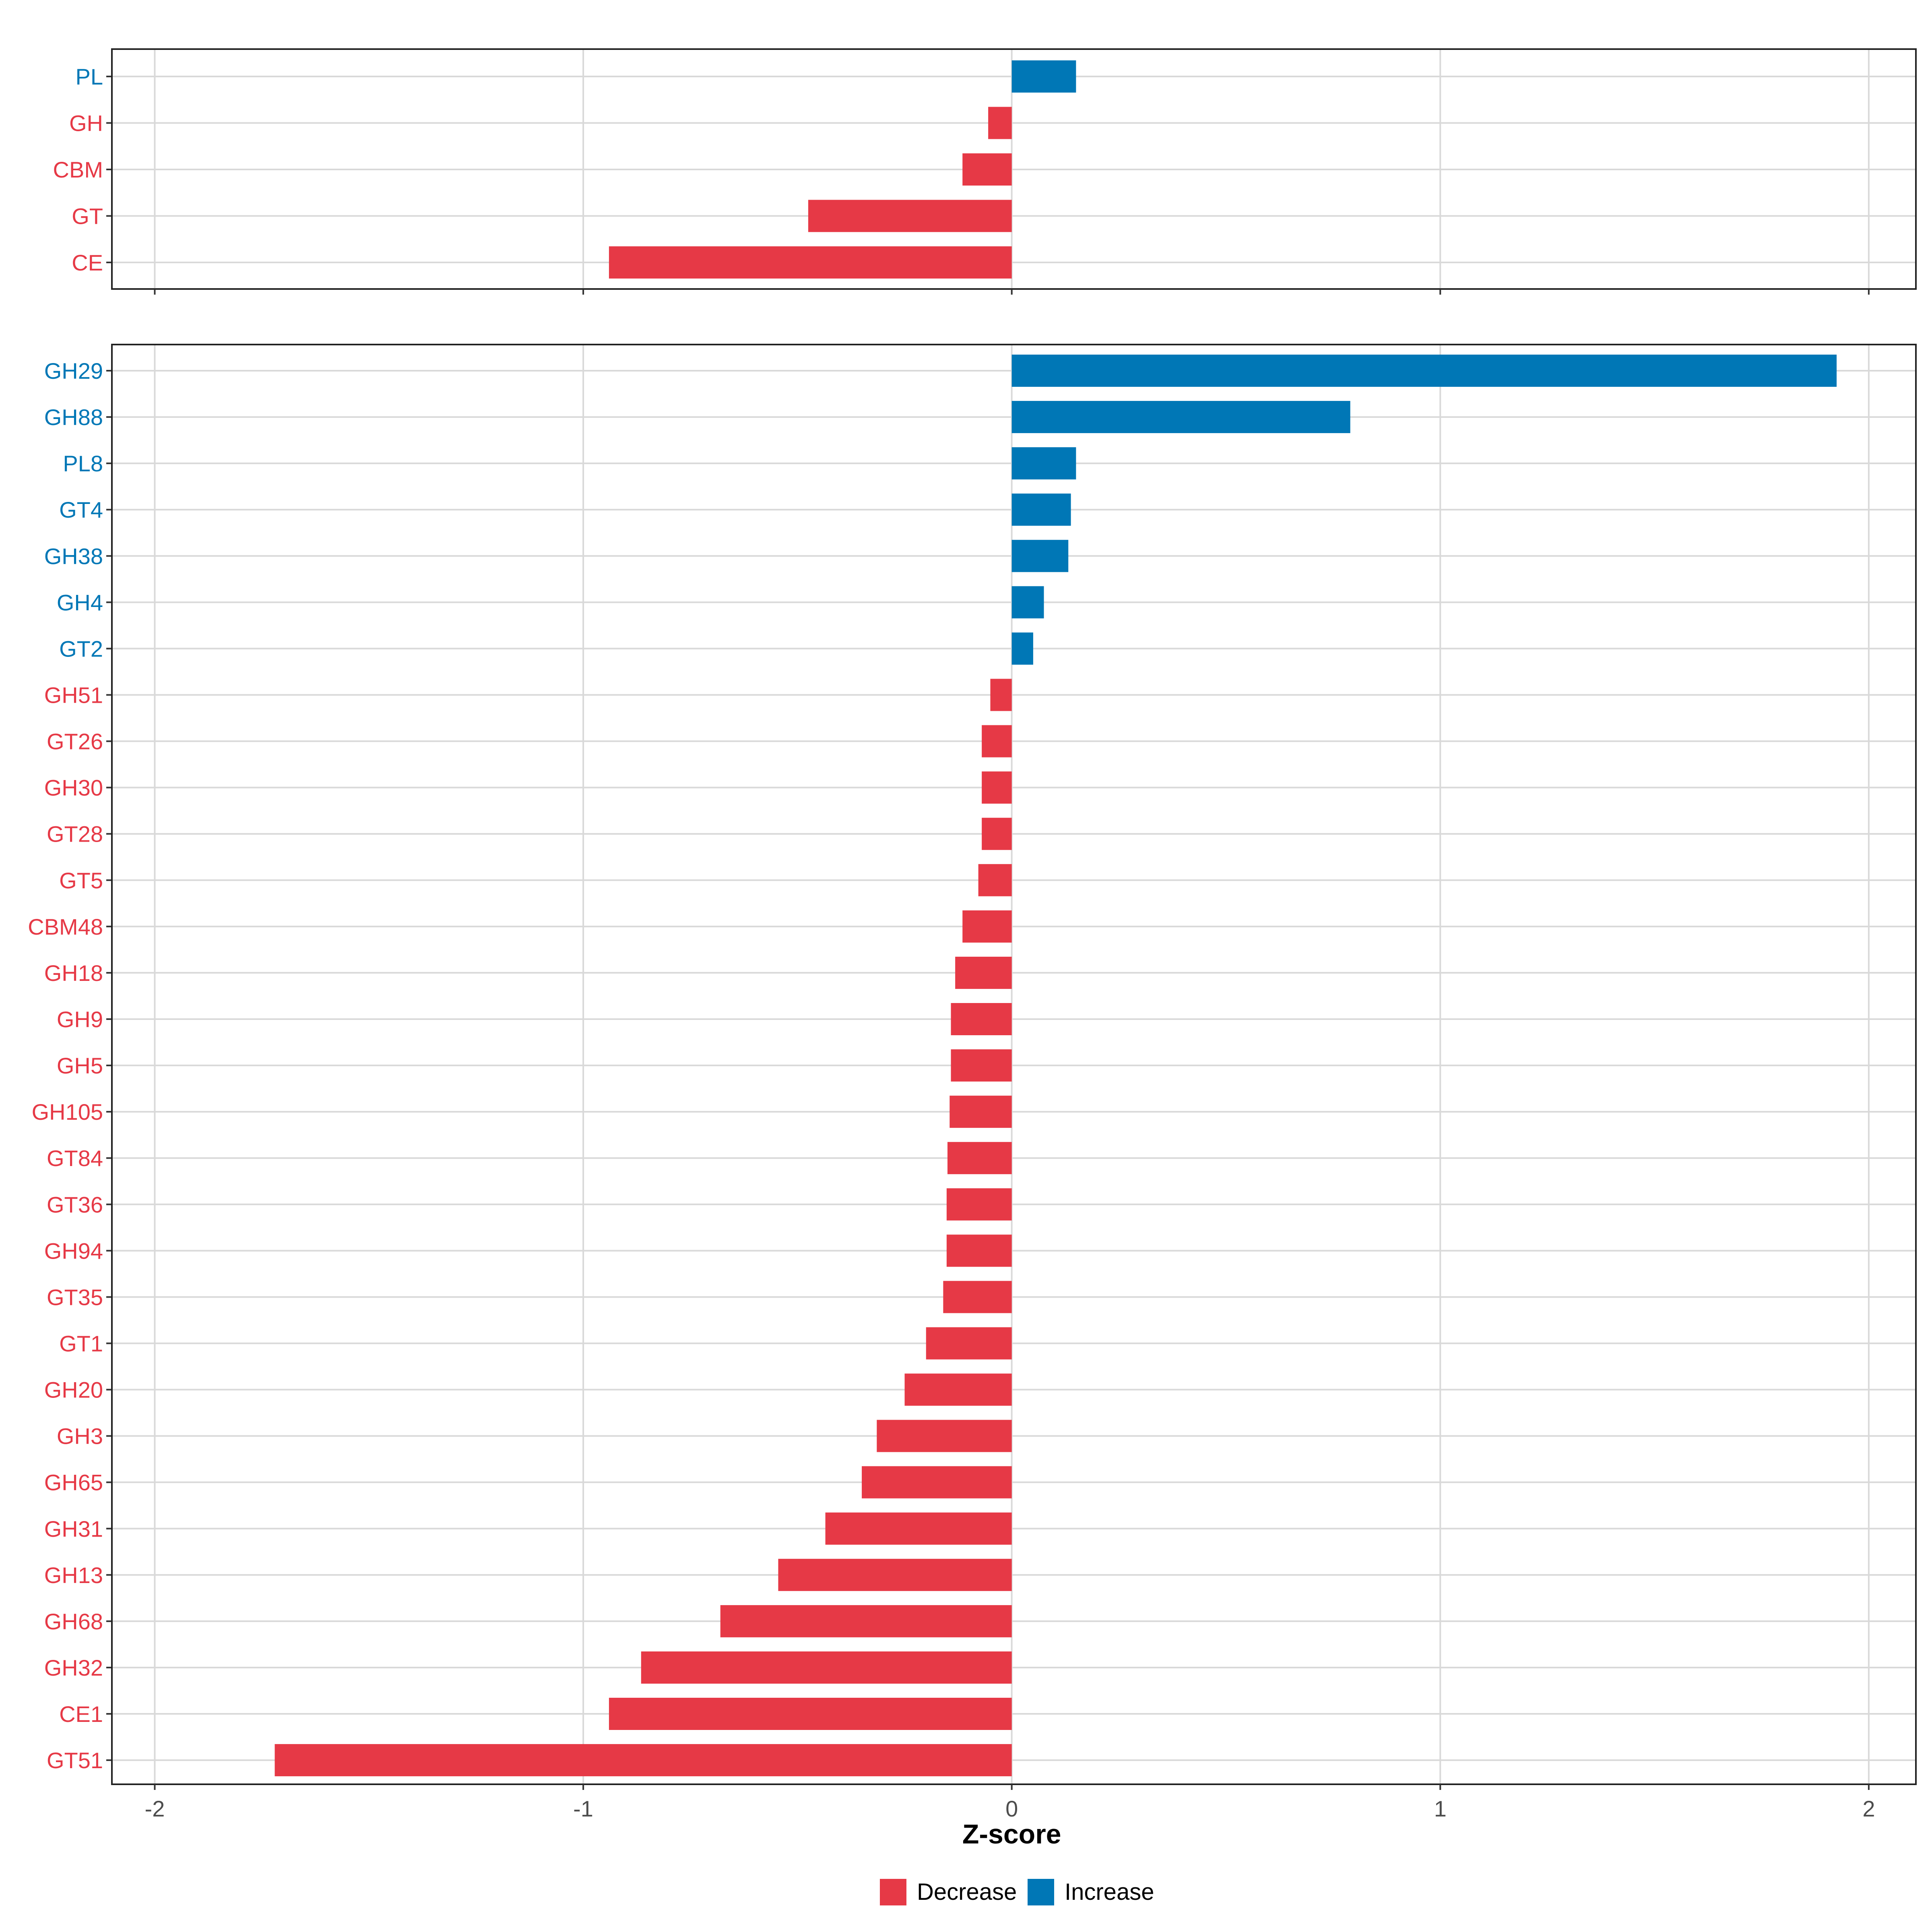 This screenshot has width=1932, height=1932. I want to click on category-label-GH: GH, so click(86, 123).